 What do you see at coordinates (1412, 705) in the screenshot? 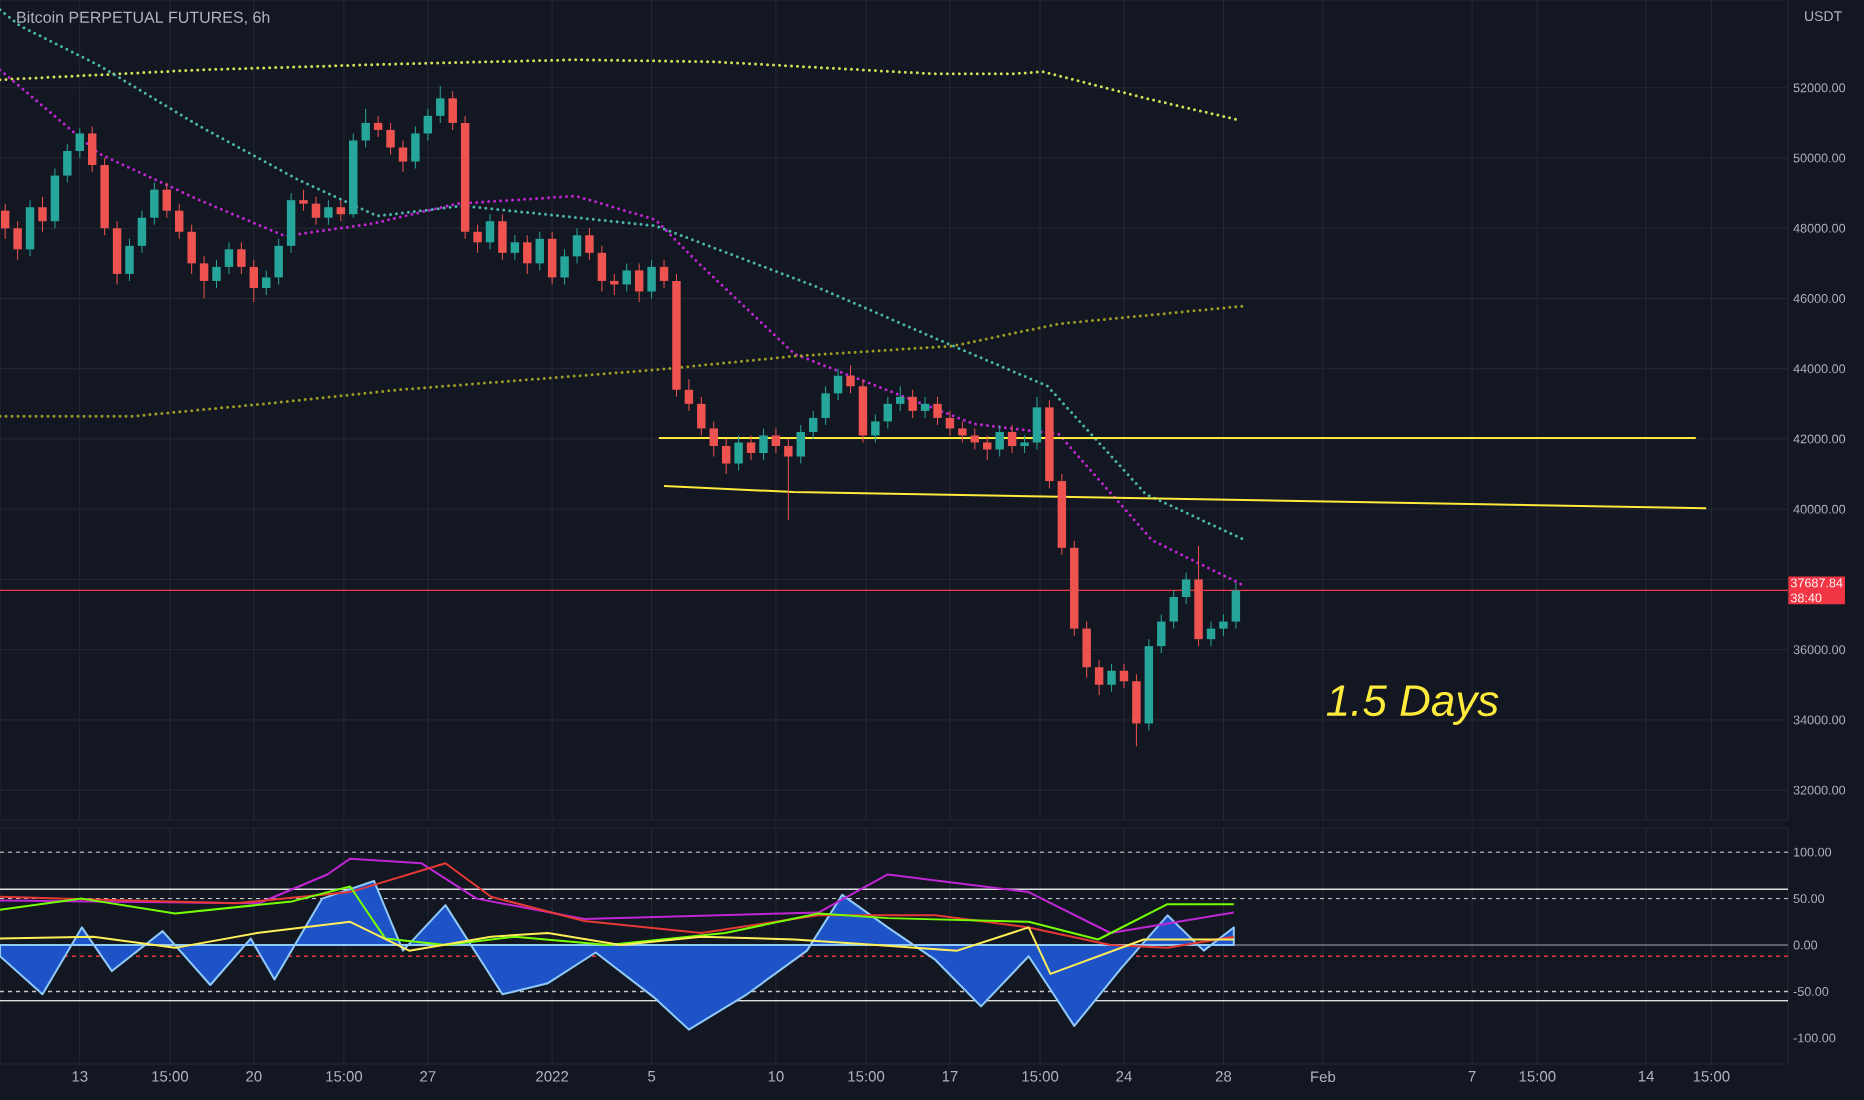
I see `annotation: 1.5 Days` at bounding box center [1412, 705].